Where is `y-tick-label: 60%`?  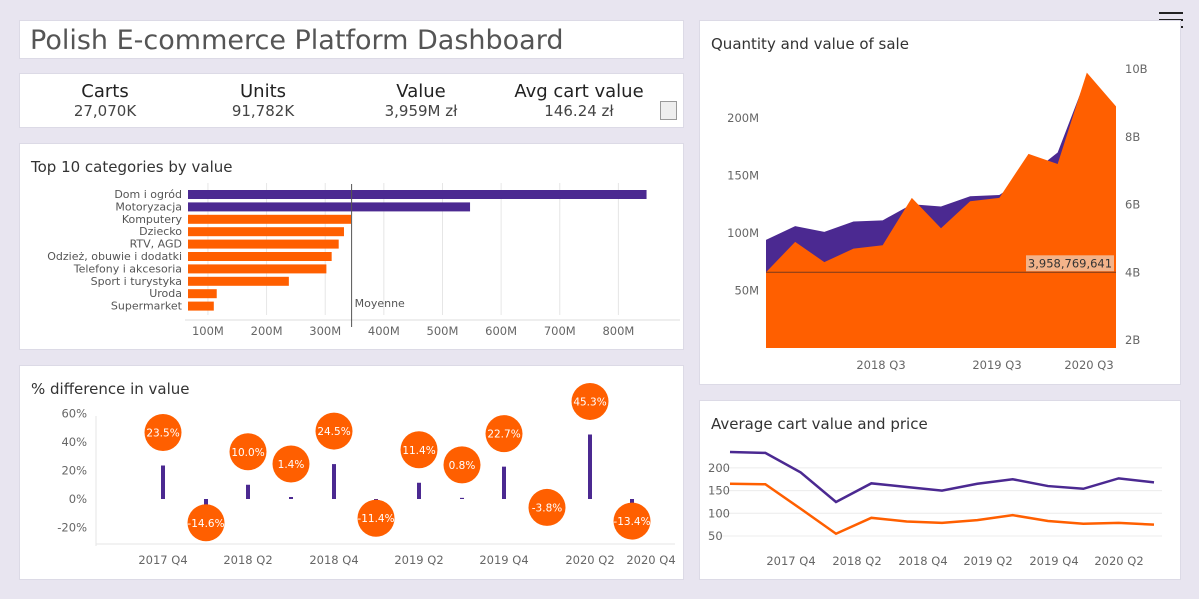 y-tick-label: 60% is located at coordinates (74, 414).